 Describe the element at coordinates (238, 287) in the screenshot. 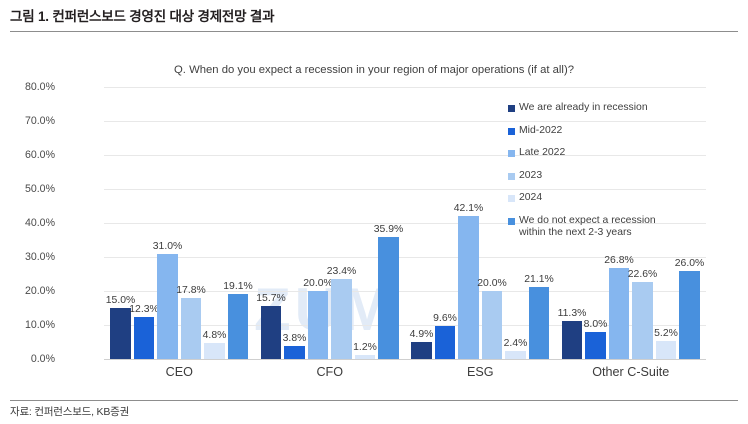

I see `bar-value-label: 19.1%` at that location.